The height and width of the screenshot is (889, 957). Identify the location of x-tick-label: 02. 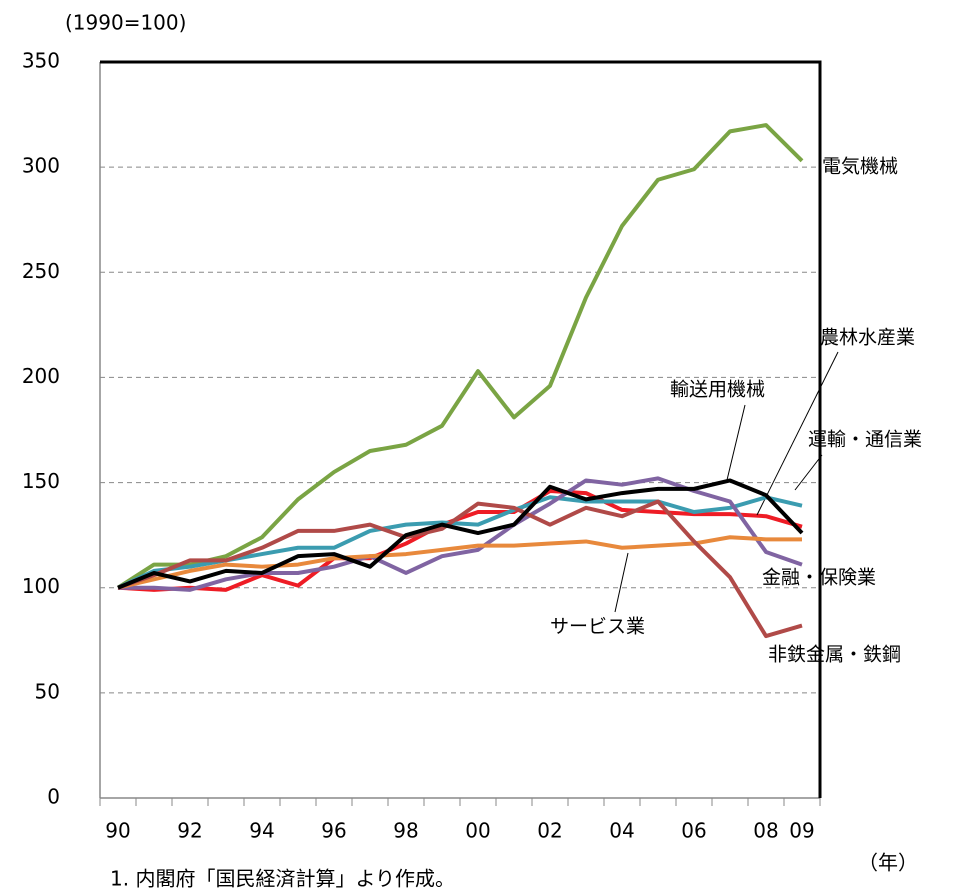
(549, 831).